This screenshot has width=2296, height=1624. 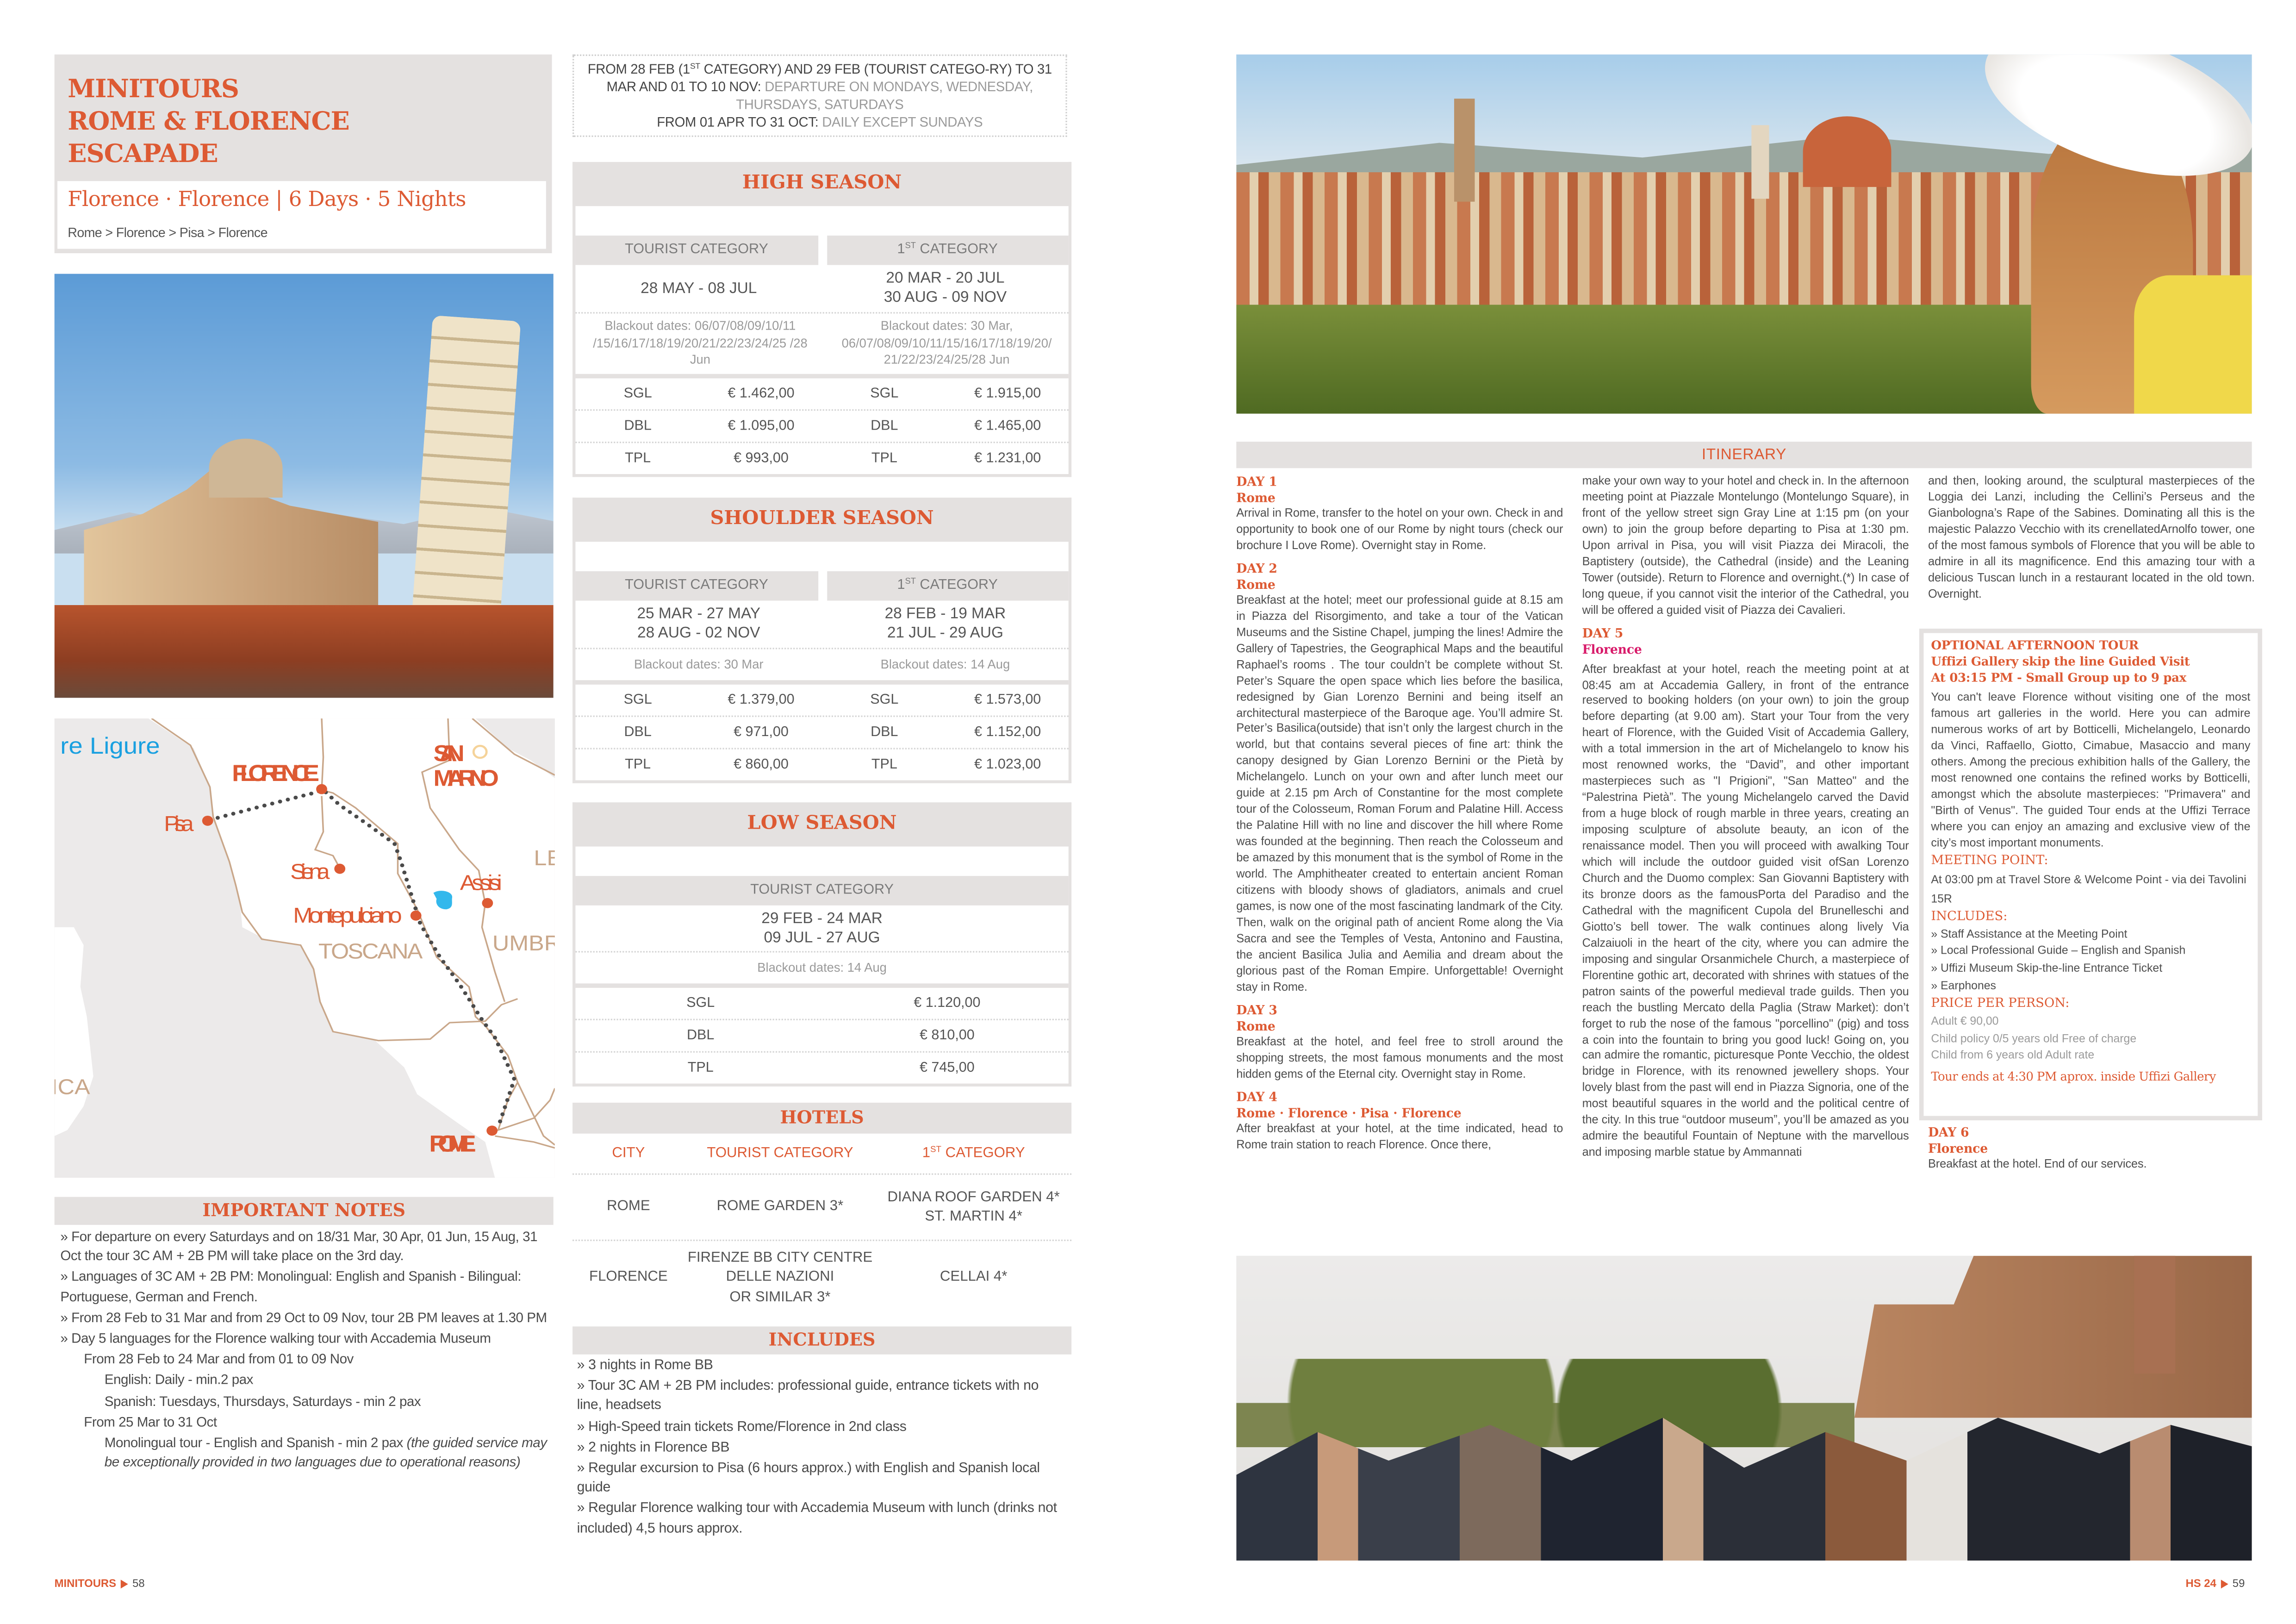 I want to click on day-label: DAY 1, so click(x=1256, y=481).